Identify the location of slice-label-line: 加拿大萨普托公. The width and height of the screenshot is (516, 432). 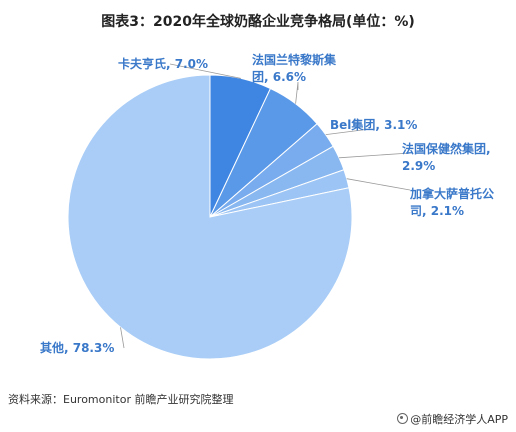
(451, 193).